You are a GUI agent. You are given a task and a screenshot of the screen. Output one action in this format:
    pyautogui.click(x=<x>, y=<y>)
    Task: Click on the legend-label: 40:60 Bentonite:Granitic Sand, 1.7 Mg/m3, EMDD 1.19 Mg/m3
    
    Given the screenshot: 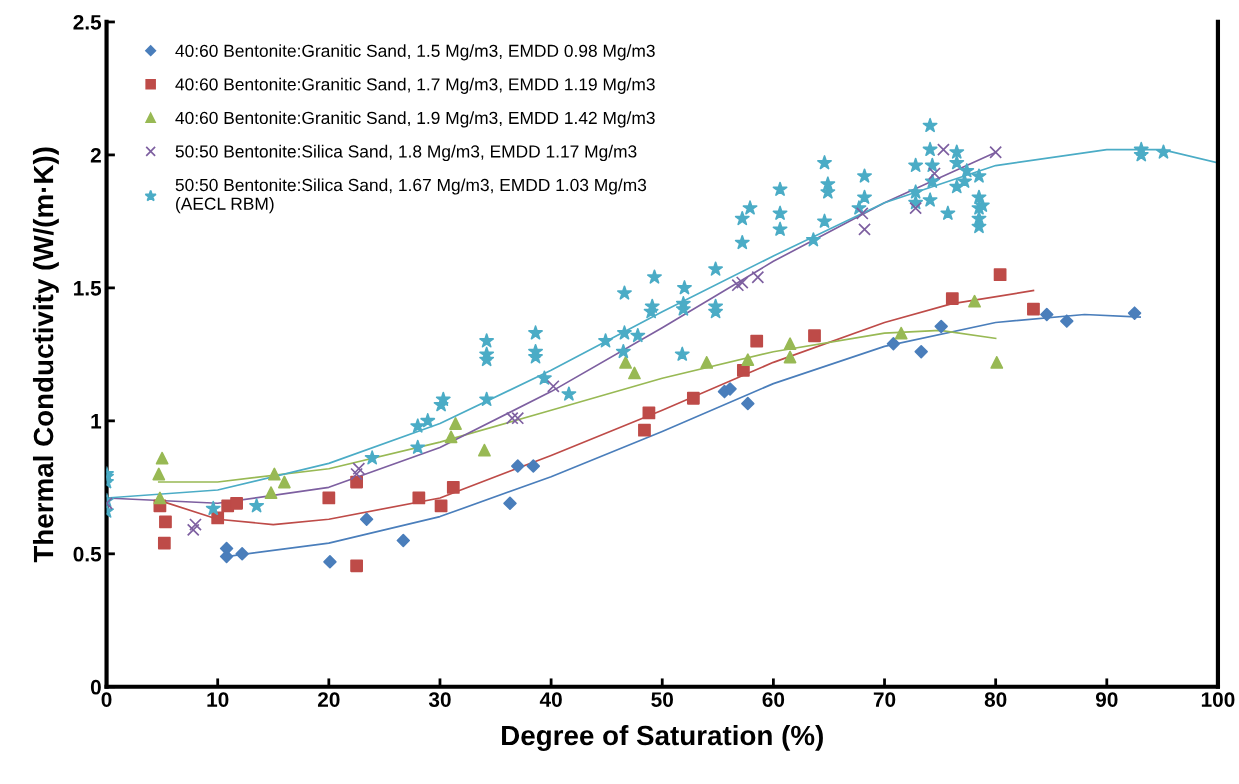 What is the action you would take?
    pyautogui.click(x=415, y=85)
    